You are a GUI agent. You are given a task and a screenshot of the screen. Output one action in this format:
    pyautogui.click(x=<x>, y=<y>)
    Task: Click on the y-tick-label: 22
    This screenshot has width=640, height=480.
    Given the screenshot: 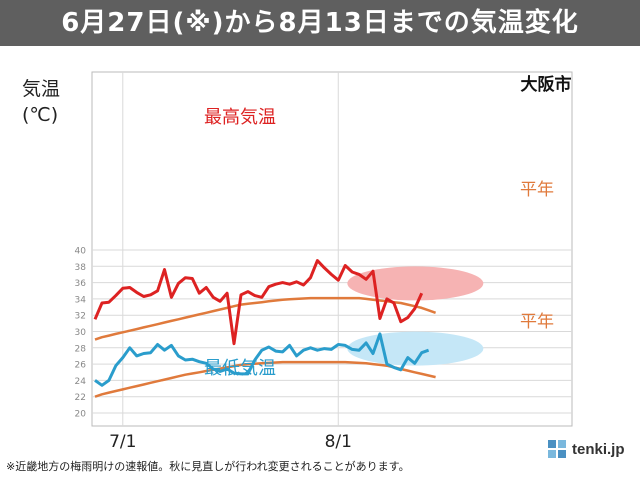 What is the action you would take?
    pyautogui.click(x=80, y=398)
    